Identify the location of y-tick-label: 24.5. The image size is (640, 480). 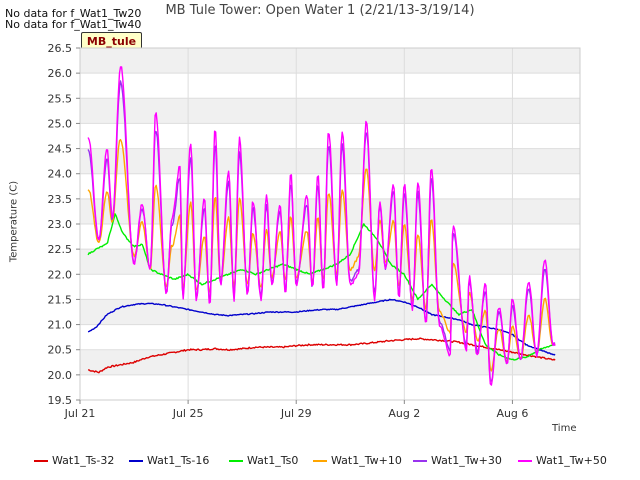
(60, 149).